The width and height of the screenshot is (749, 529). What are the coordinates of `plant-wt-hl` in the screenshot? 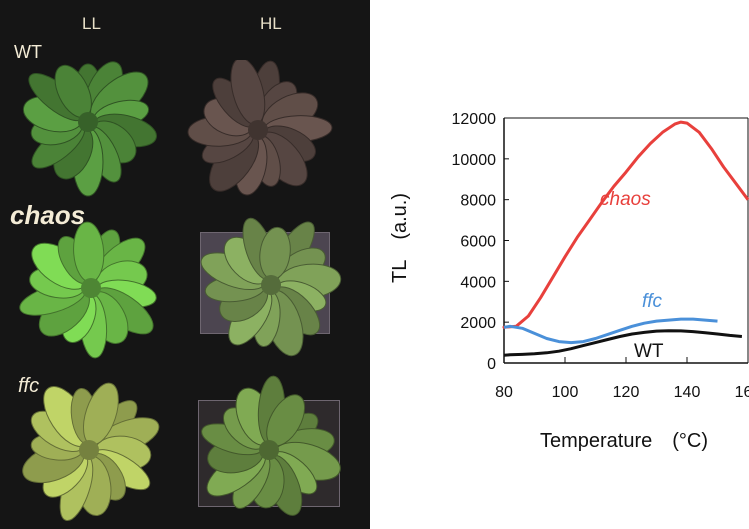 It's located at (258, 130).